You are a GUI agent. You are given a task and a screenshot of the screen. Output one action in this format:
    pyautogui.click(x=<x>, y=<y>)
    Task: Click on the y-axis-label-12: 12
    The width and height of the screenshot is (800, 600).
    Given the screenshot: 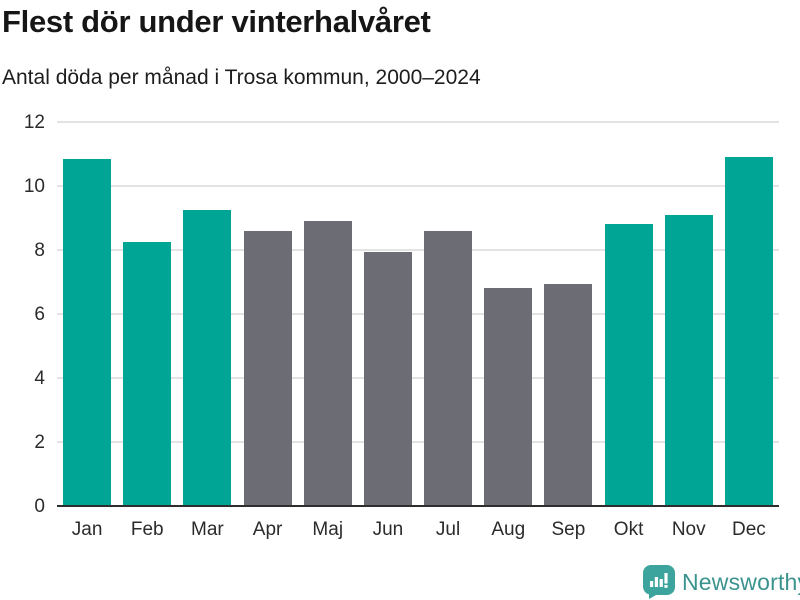 What is the action you would take?
    pyautogui.click(x=34, y=122)
    